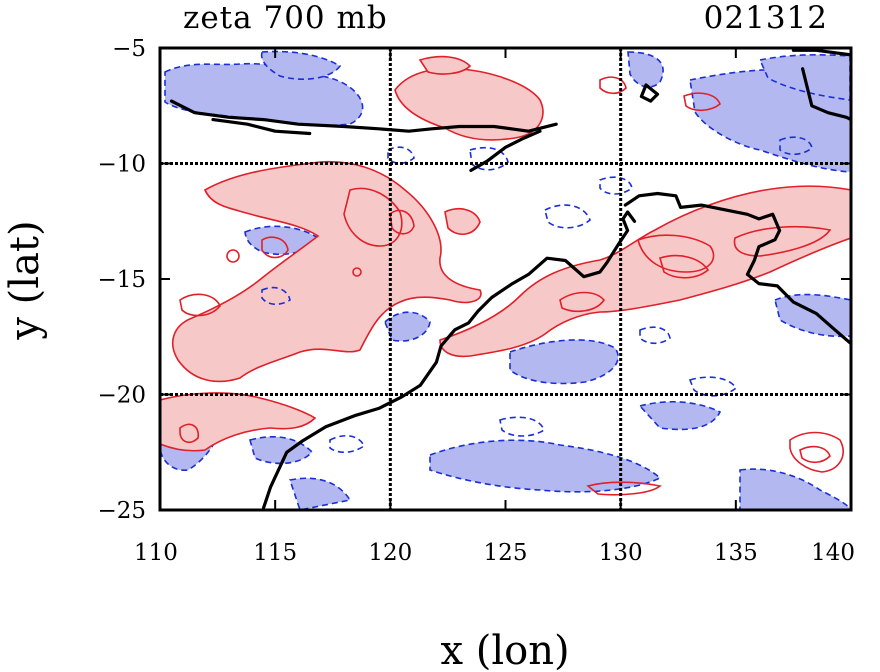 This screenshot has height=672, width=880. What do you see at coordinates (407, 326) in the screenshot?
I see `neg-region-coast` at bounding box center [407, 326].